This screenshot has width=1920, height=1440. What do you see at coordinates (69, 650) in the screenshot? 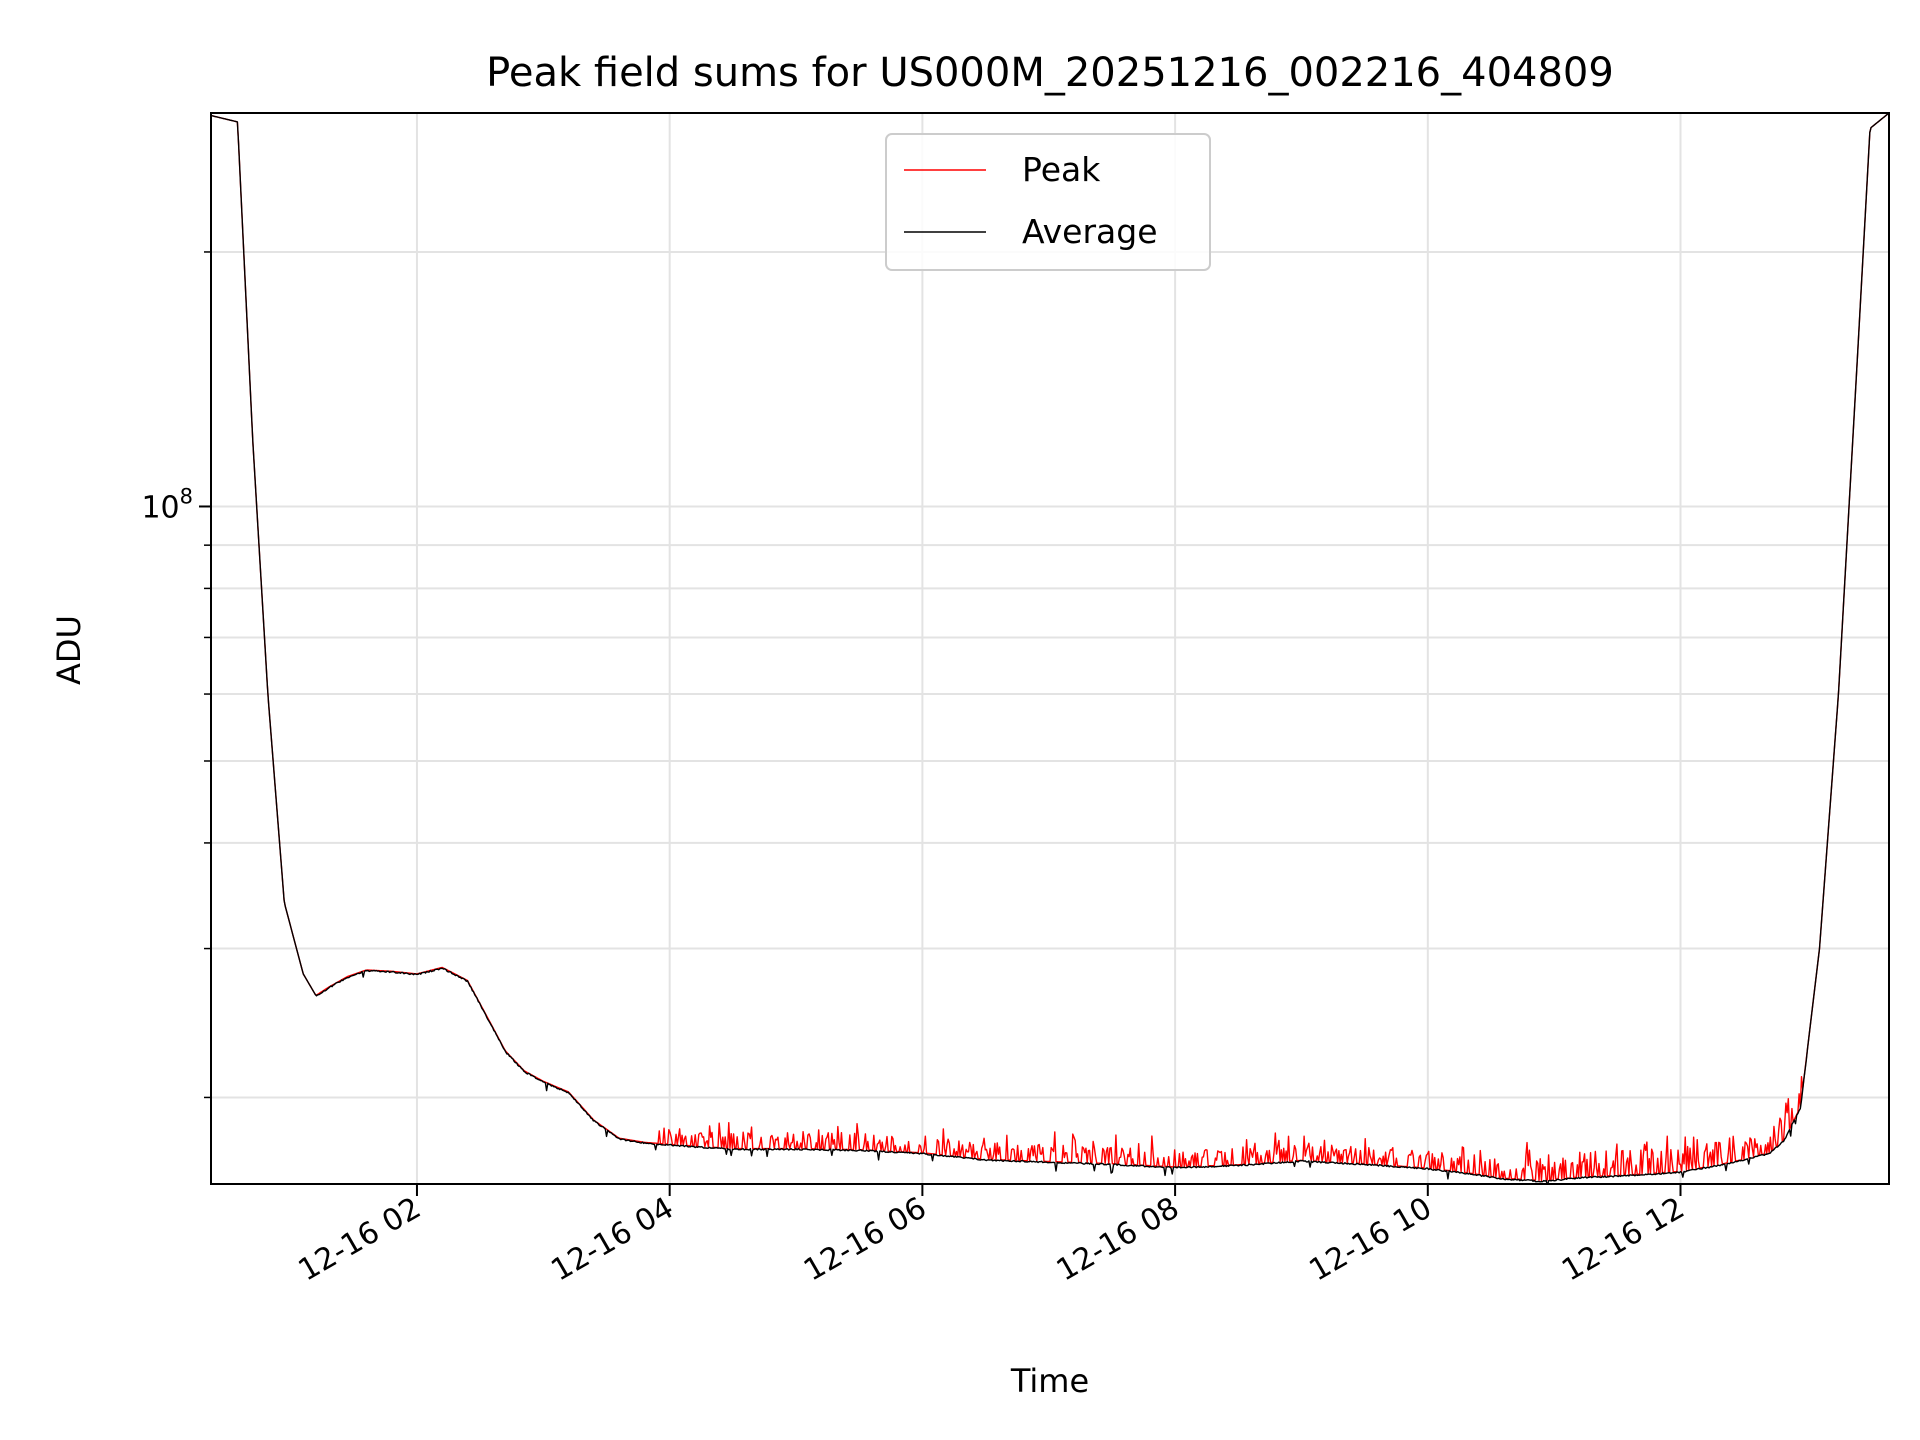
I see `y-axis-label: ADU` at bounding box center [69, 650].